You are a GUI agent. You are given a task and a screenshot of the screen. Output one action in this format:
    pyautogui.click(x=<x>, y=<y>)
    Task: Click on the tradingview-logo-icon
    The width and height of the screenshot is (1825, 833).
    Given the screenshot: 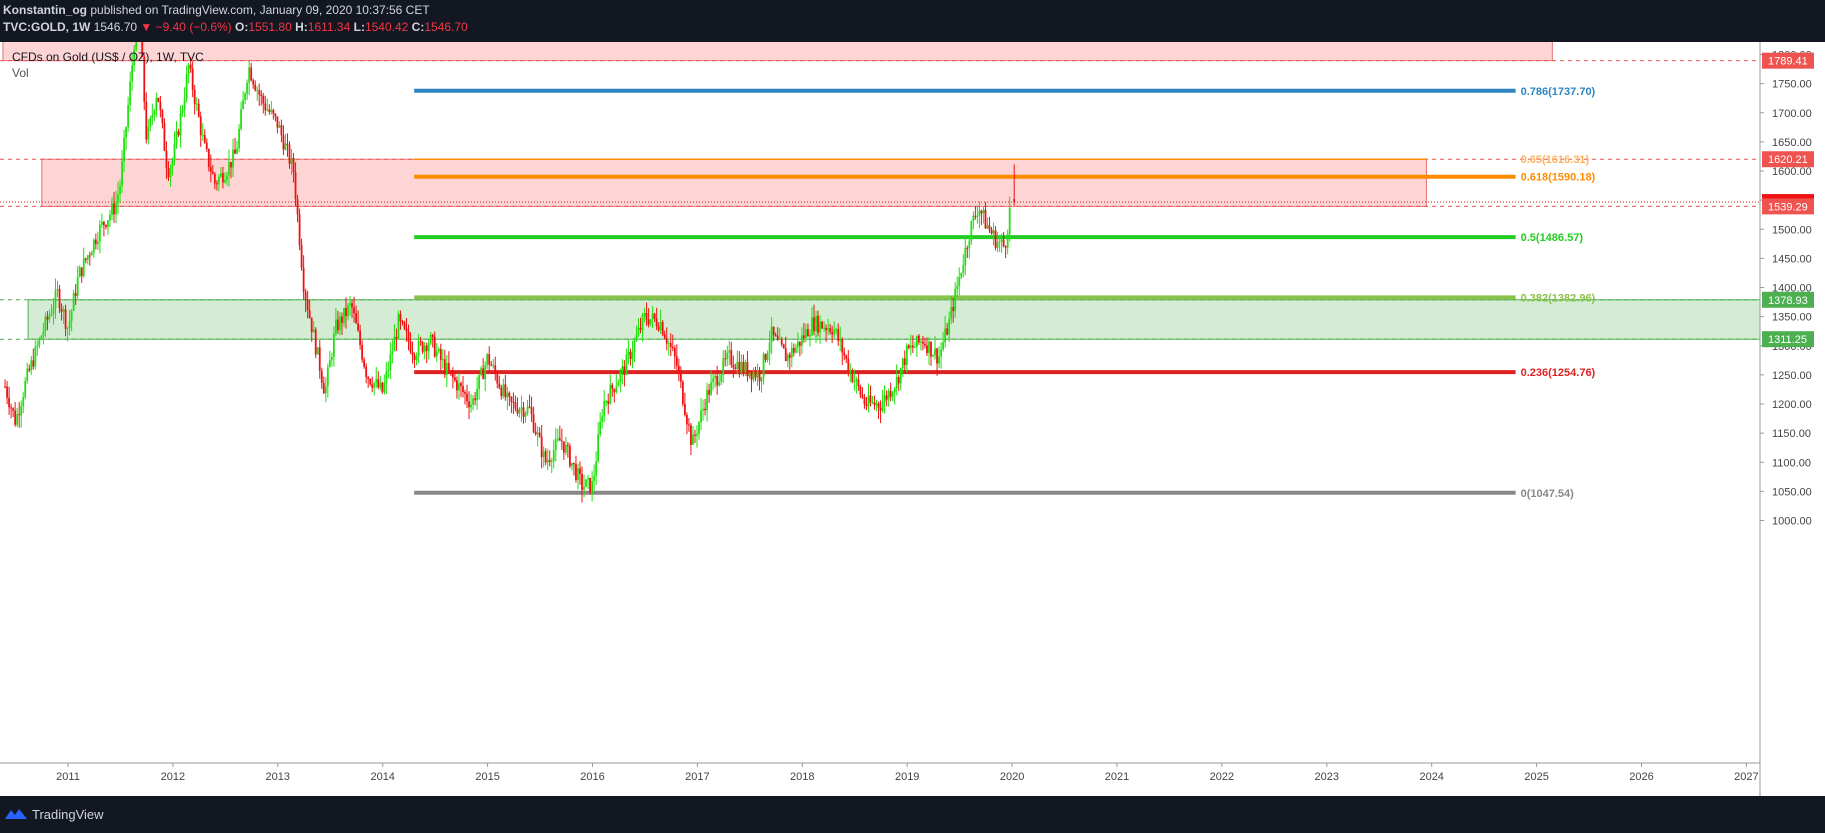 What is the action you would take?
    pyautogui.click(x=16, y=814)
    